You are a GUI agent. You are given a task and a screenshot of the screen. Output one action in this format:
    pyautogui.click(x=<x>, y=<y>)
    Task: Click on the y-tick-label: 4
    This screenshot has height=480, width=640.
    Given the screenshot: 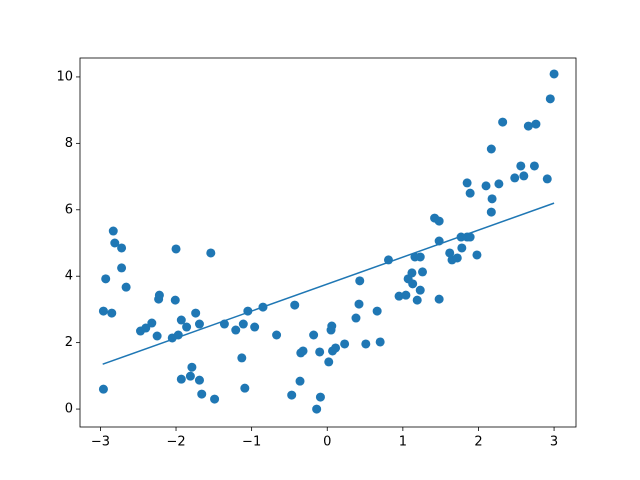 What is the action you would take?
    pyautogui.click(x=69, y=276)
    